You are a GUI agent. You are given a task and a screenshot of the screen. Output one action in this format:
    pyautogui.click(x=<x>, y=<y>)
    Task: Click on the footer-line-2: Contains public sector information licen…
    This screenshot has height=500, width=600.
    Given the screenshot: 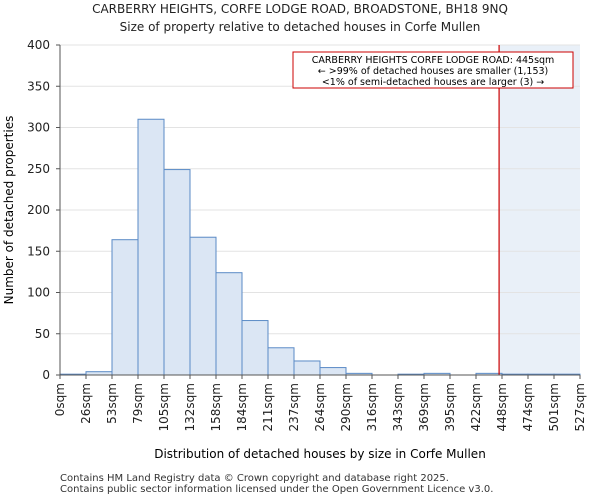 What is the action you would take?
    pyautogui.click(x=277, y=489)
    